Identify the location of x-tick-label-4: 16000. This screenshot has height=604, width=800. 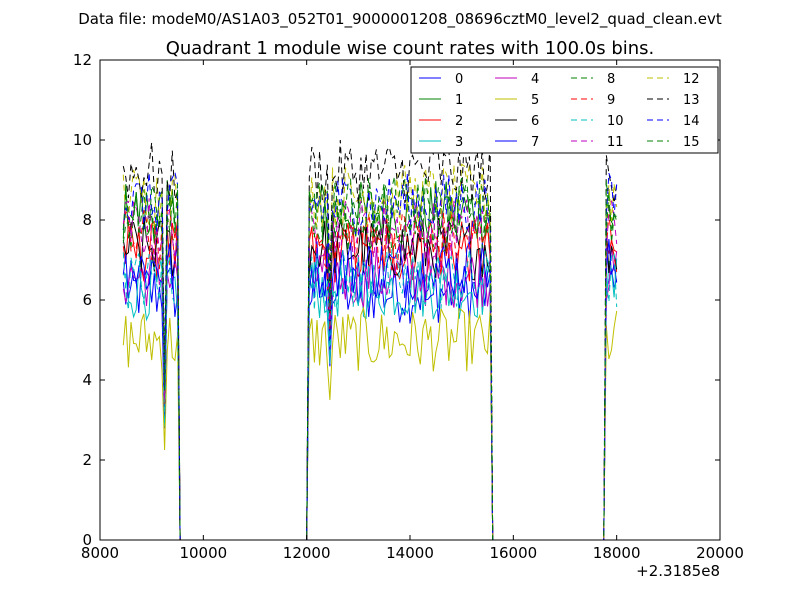
(513, 553).